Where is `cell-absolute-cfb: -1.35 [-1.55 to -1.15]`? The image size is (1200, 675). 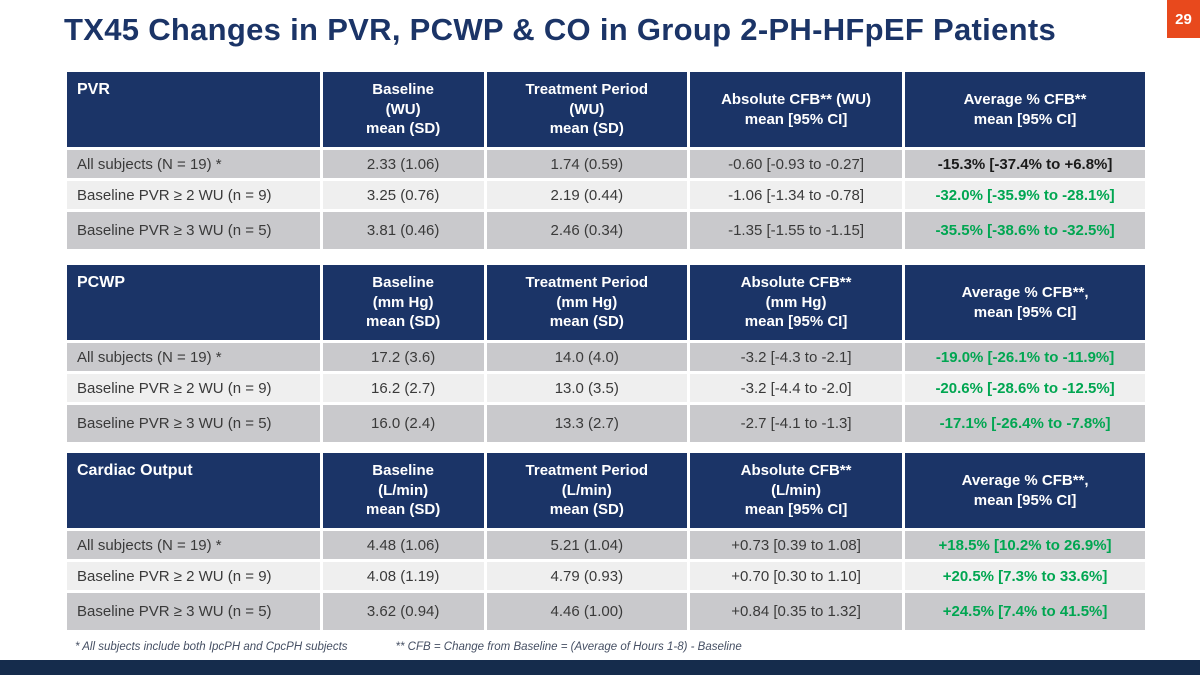 cell-absolute-cfb: -1.35 [-1.55 to -1.15] is located at coordinates (796, 230).